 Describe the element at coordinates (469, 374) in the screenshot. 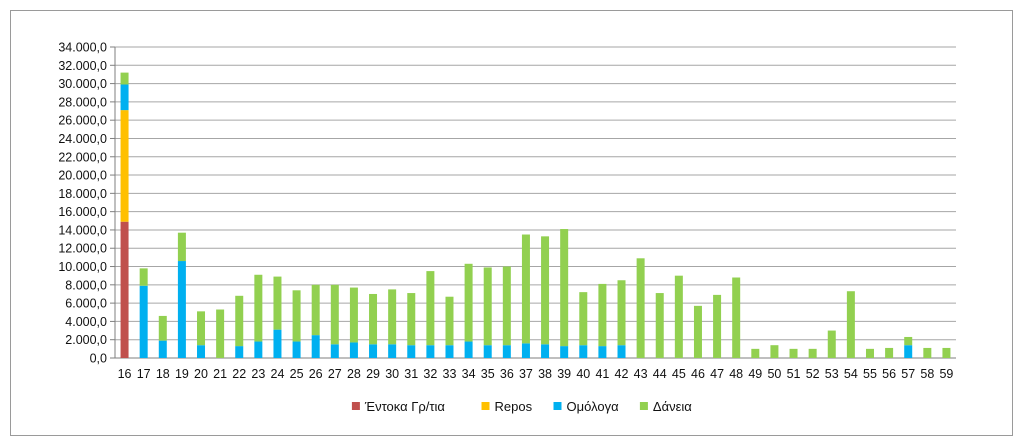

I see `x-tick-label: 34` at that location.